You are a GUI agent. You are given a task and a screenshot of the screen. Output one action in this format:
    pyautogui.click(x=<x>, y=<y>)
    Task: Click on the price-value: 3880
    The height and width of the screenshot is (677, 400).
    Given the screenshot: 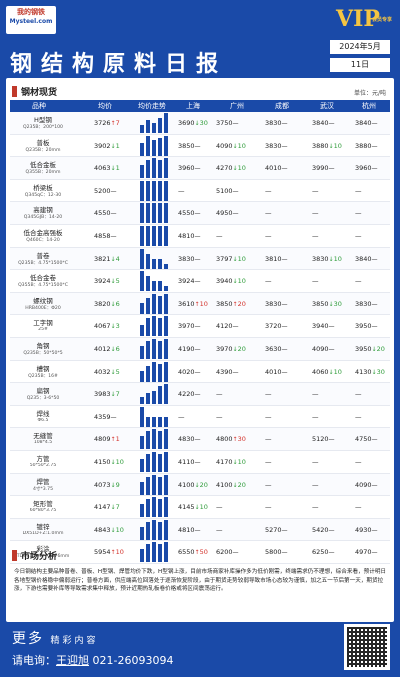 What is the action you would take?
    pyautogui.click(x=320, y=145)
    